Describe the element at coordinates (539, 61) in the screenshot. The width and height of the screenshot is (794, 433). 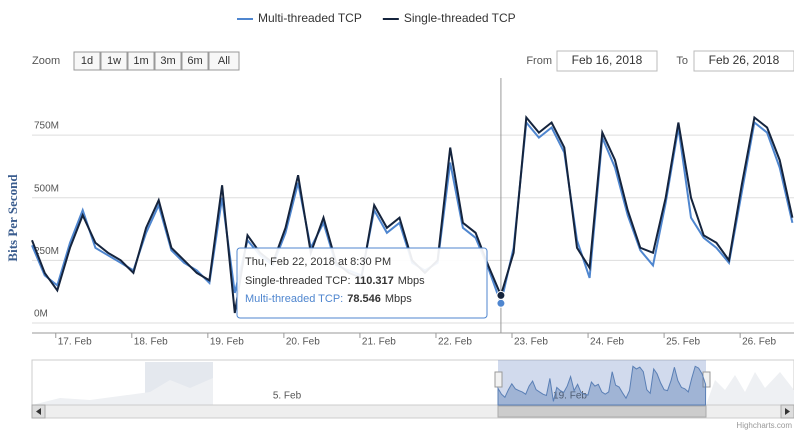
I see `from-label: From` at that location.